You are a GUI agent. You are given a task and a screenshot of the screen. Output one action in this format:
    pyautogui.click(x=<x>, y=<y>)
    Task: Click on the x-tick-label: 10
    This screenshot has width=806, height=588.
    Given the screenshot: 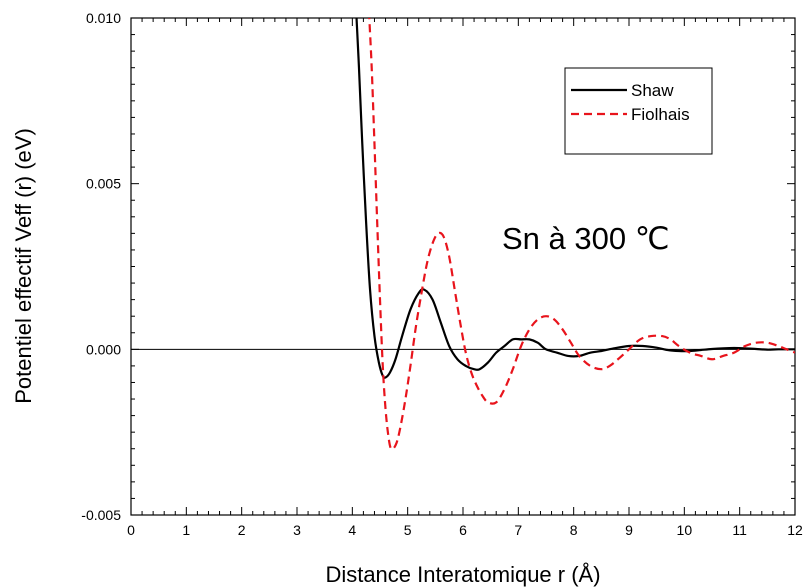 What is the action you would take?
    pyautogui.click(x=685, y=530)
    